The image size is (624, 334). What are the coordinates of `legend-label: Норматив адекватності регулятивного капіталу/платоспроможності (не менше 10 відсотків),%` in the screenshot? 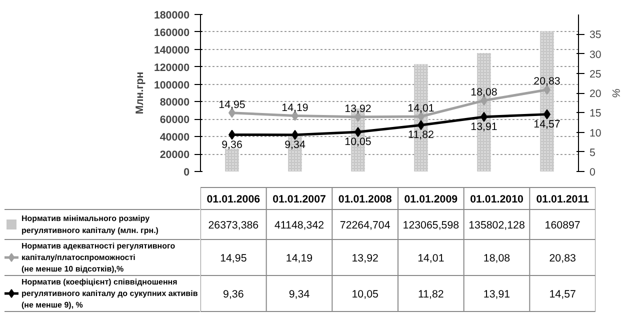 It's located at (99, 257).